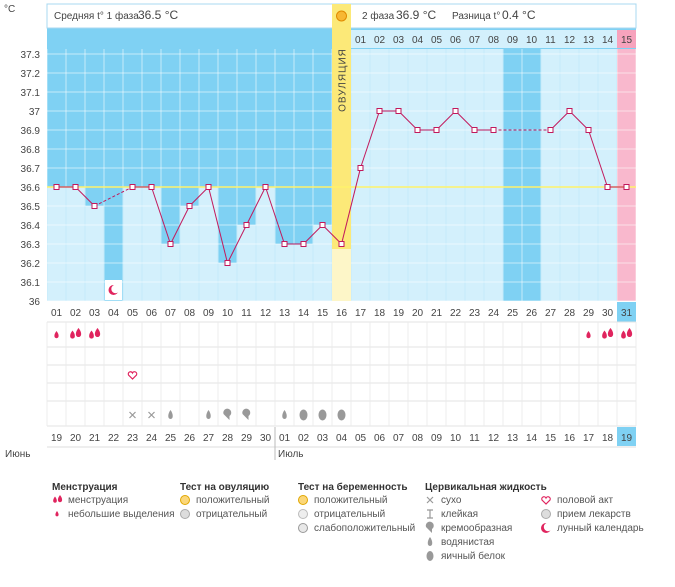 The image size is (675, 587). What do you see at coordinates (303, 415) in the screenshot?
I see `eggwhite-icon` at bounding box center [303, 415].